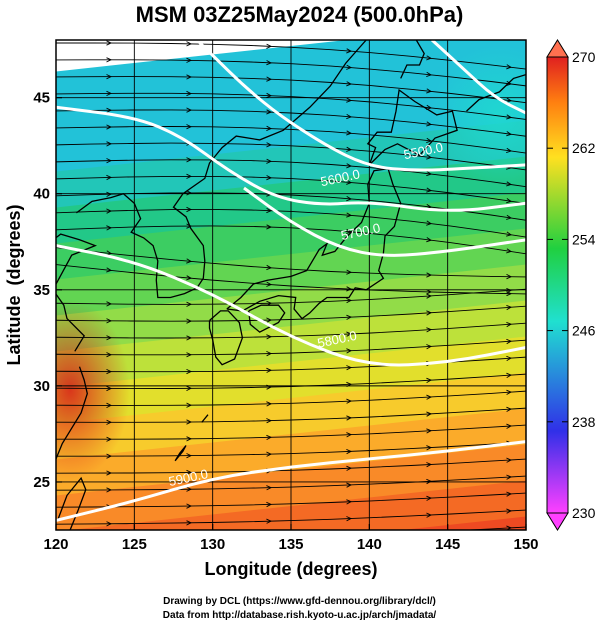 The width and height of the screenshot is (599, 625). Describe the element at coordinates (212, 544) in the screenshot. I see `x-tick-label: 130` at that location.